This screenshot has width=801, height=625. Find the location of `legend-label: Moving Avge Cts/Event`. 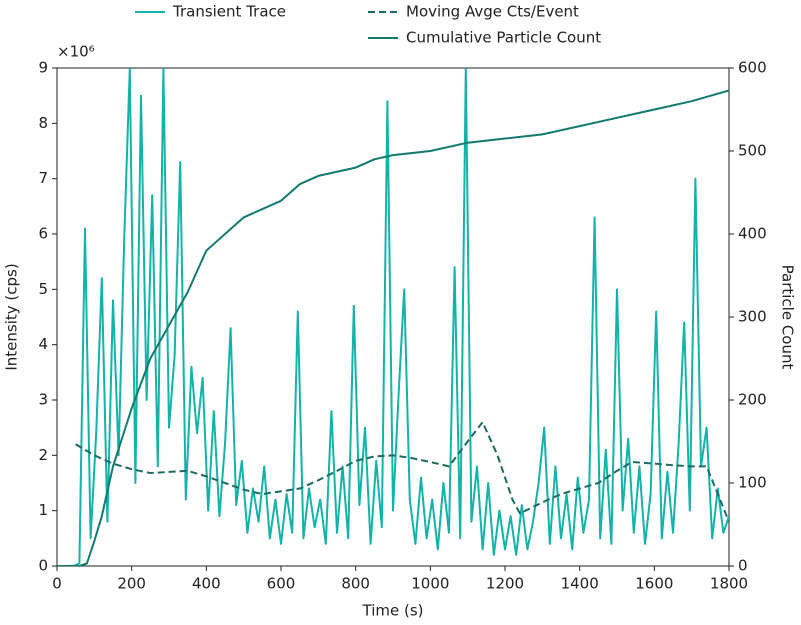

legend-label: Moving Avge Cts/Event is located at coordinates (492, 12).